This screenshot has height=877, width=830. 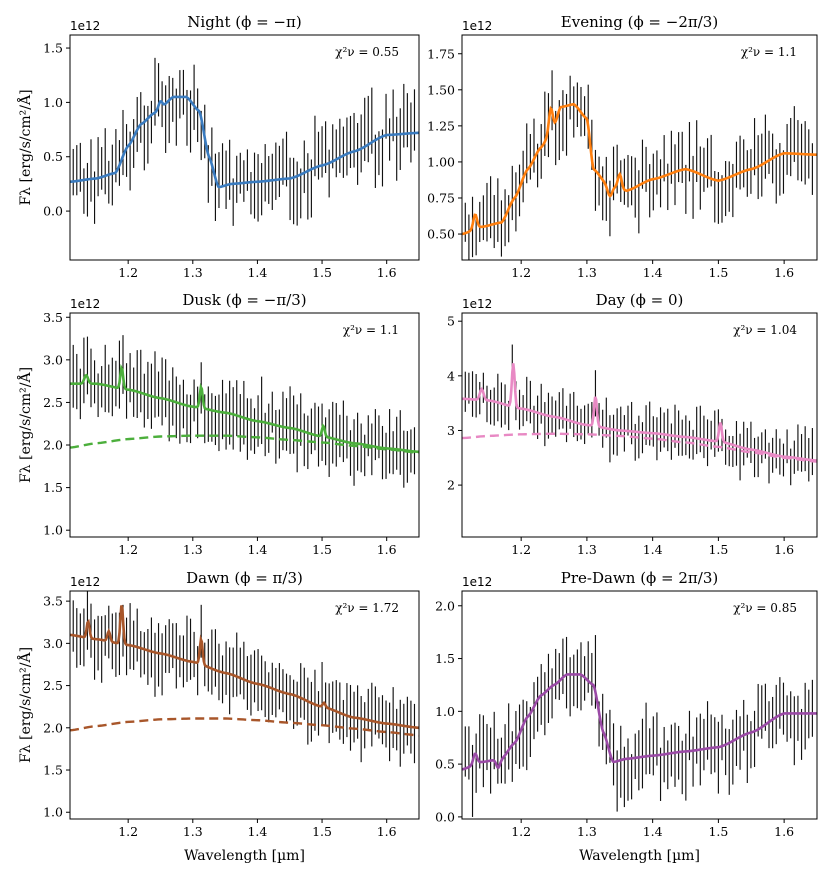 What do you see at coordinates (451, 485) in the screenshot?
I see `y-tick-label: 2` at bounding box center [451, 485].